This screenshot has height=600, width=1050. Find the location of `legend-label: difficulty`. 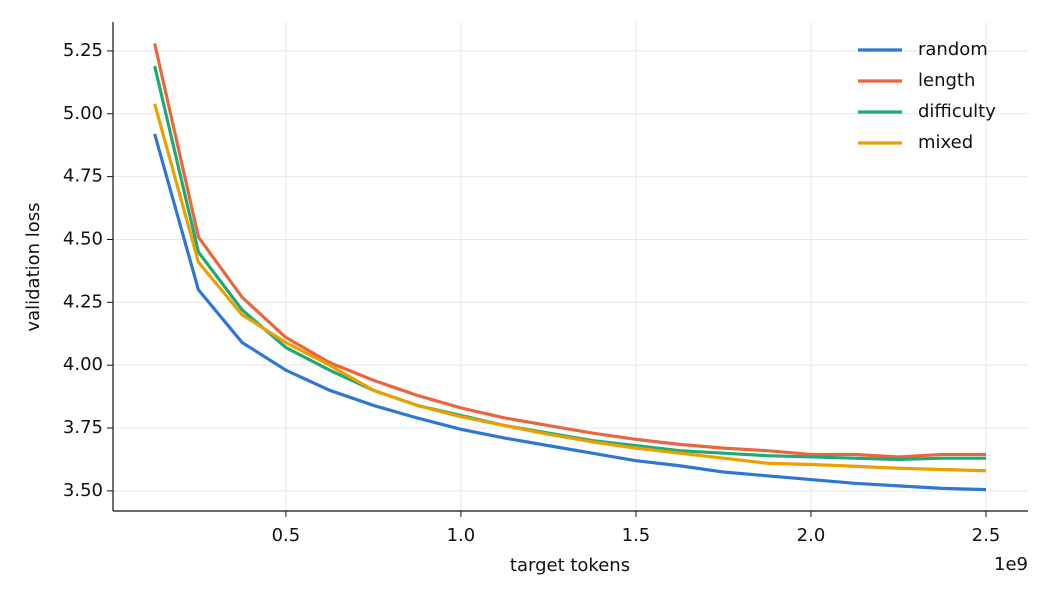

legend-label: difficulty is located at coordinates (957, 111).